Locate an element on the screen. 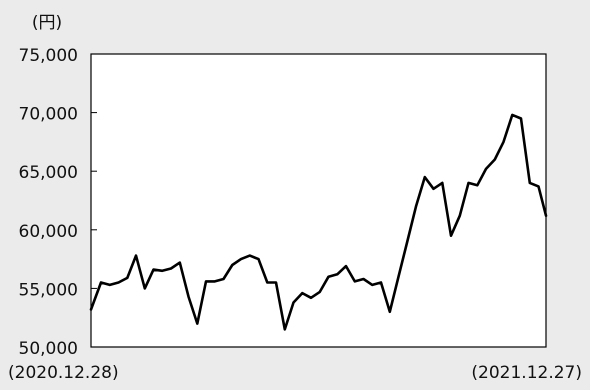 This screenshot has width=590, height=390. y-tick-label: 65,000 is located at coordinates (48, 173).